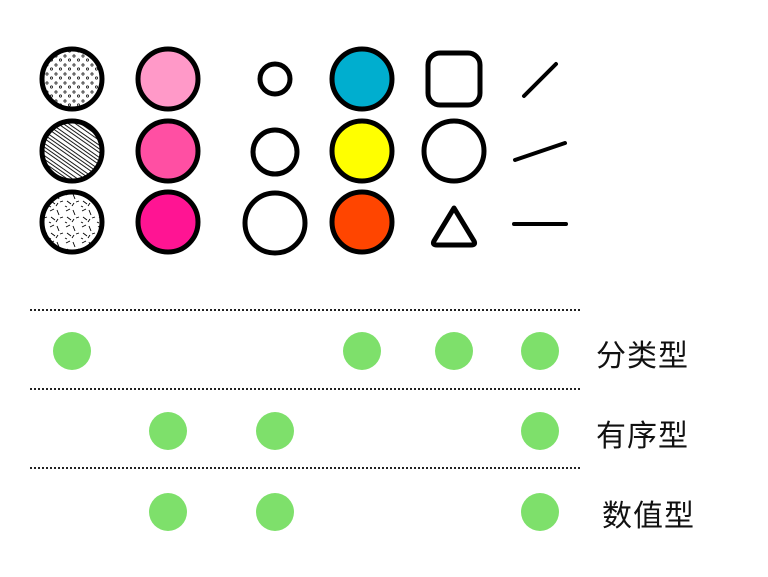  What do you see at coordinates (454, 226) in the screenshot?
I see `triangle-icon` at bounding box center [454, 226].